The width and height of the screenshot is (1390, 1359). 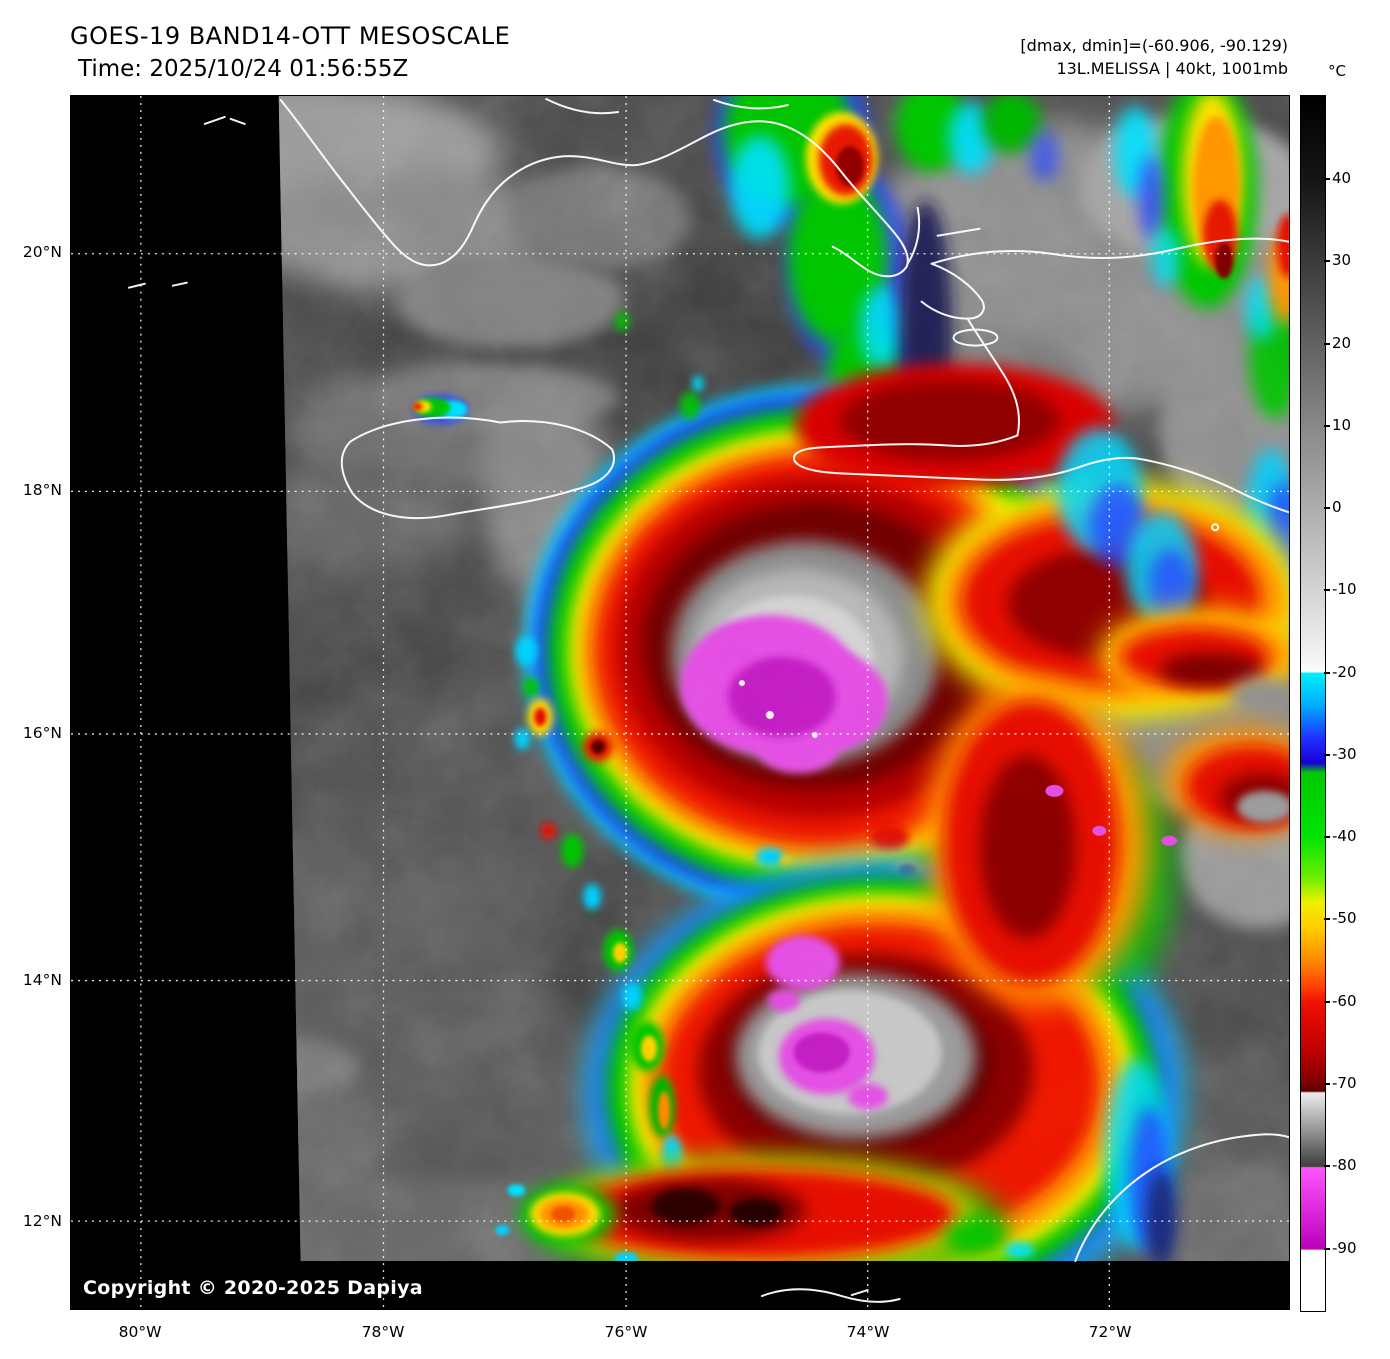 I want to click on coastline-cuba, so click(x=594, y=188).